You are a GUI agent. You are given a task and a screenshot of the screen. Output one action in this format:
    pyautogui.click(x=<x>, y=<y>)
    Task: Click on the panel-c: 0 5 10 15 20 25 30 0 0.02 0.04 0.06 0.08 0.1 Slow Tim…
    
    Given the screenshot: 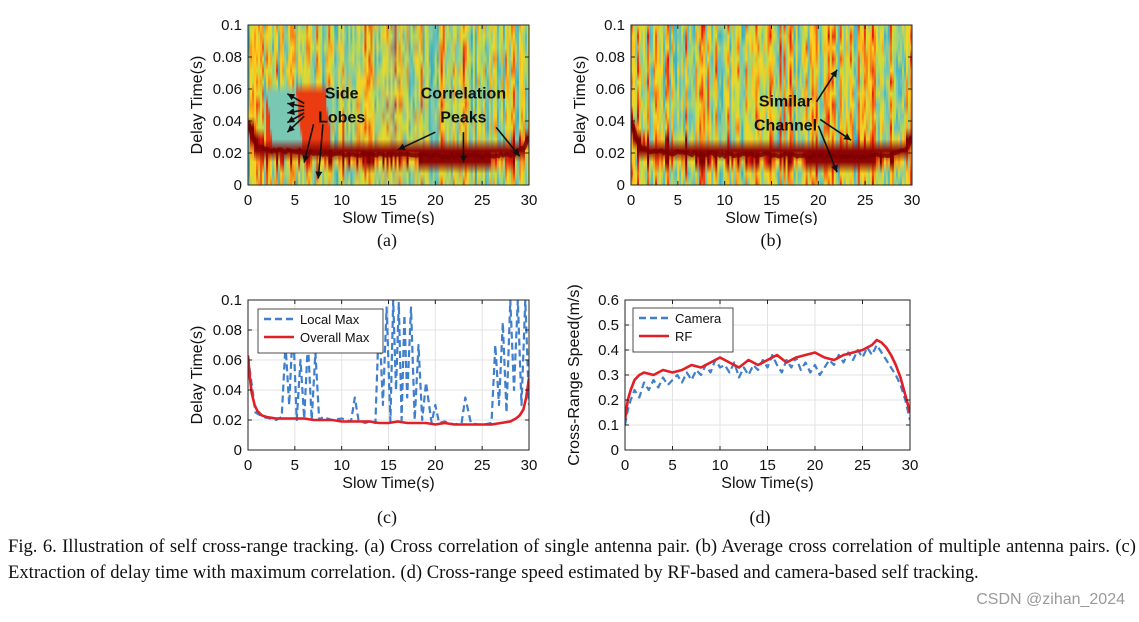 What is the action you would take?
    pyautogui.click(x=370, y=390)
    